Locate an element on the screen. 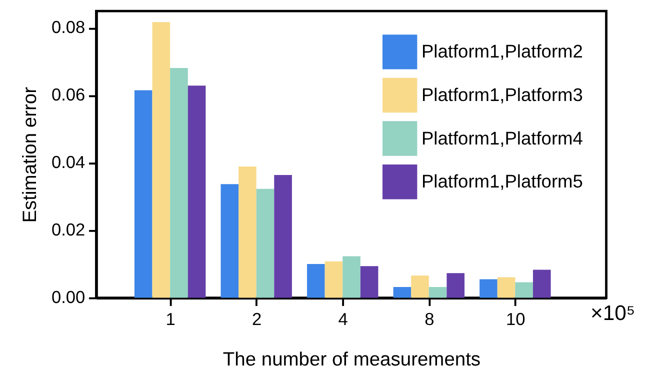  legend-label: Platform1,Platform5 is located at coordinates (502, 181).